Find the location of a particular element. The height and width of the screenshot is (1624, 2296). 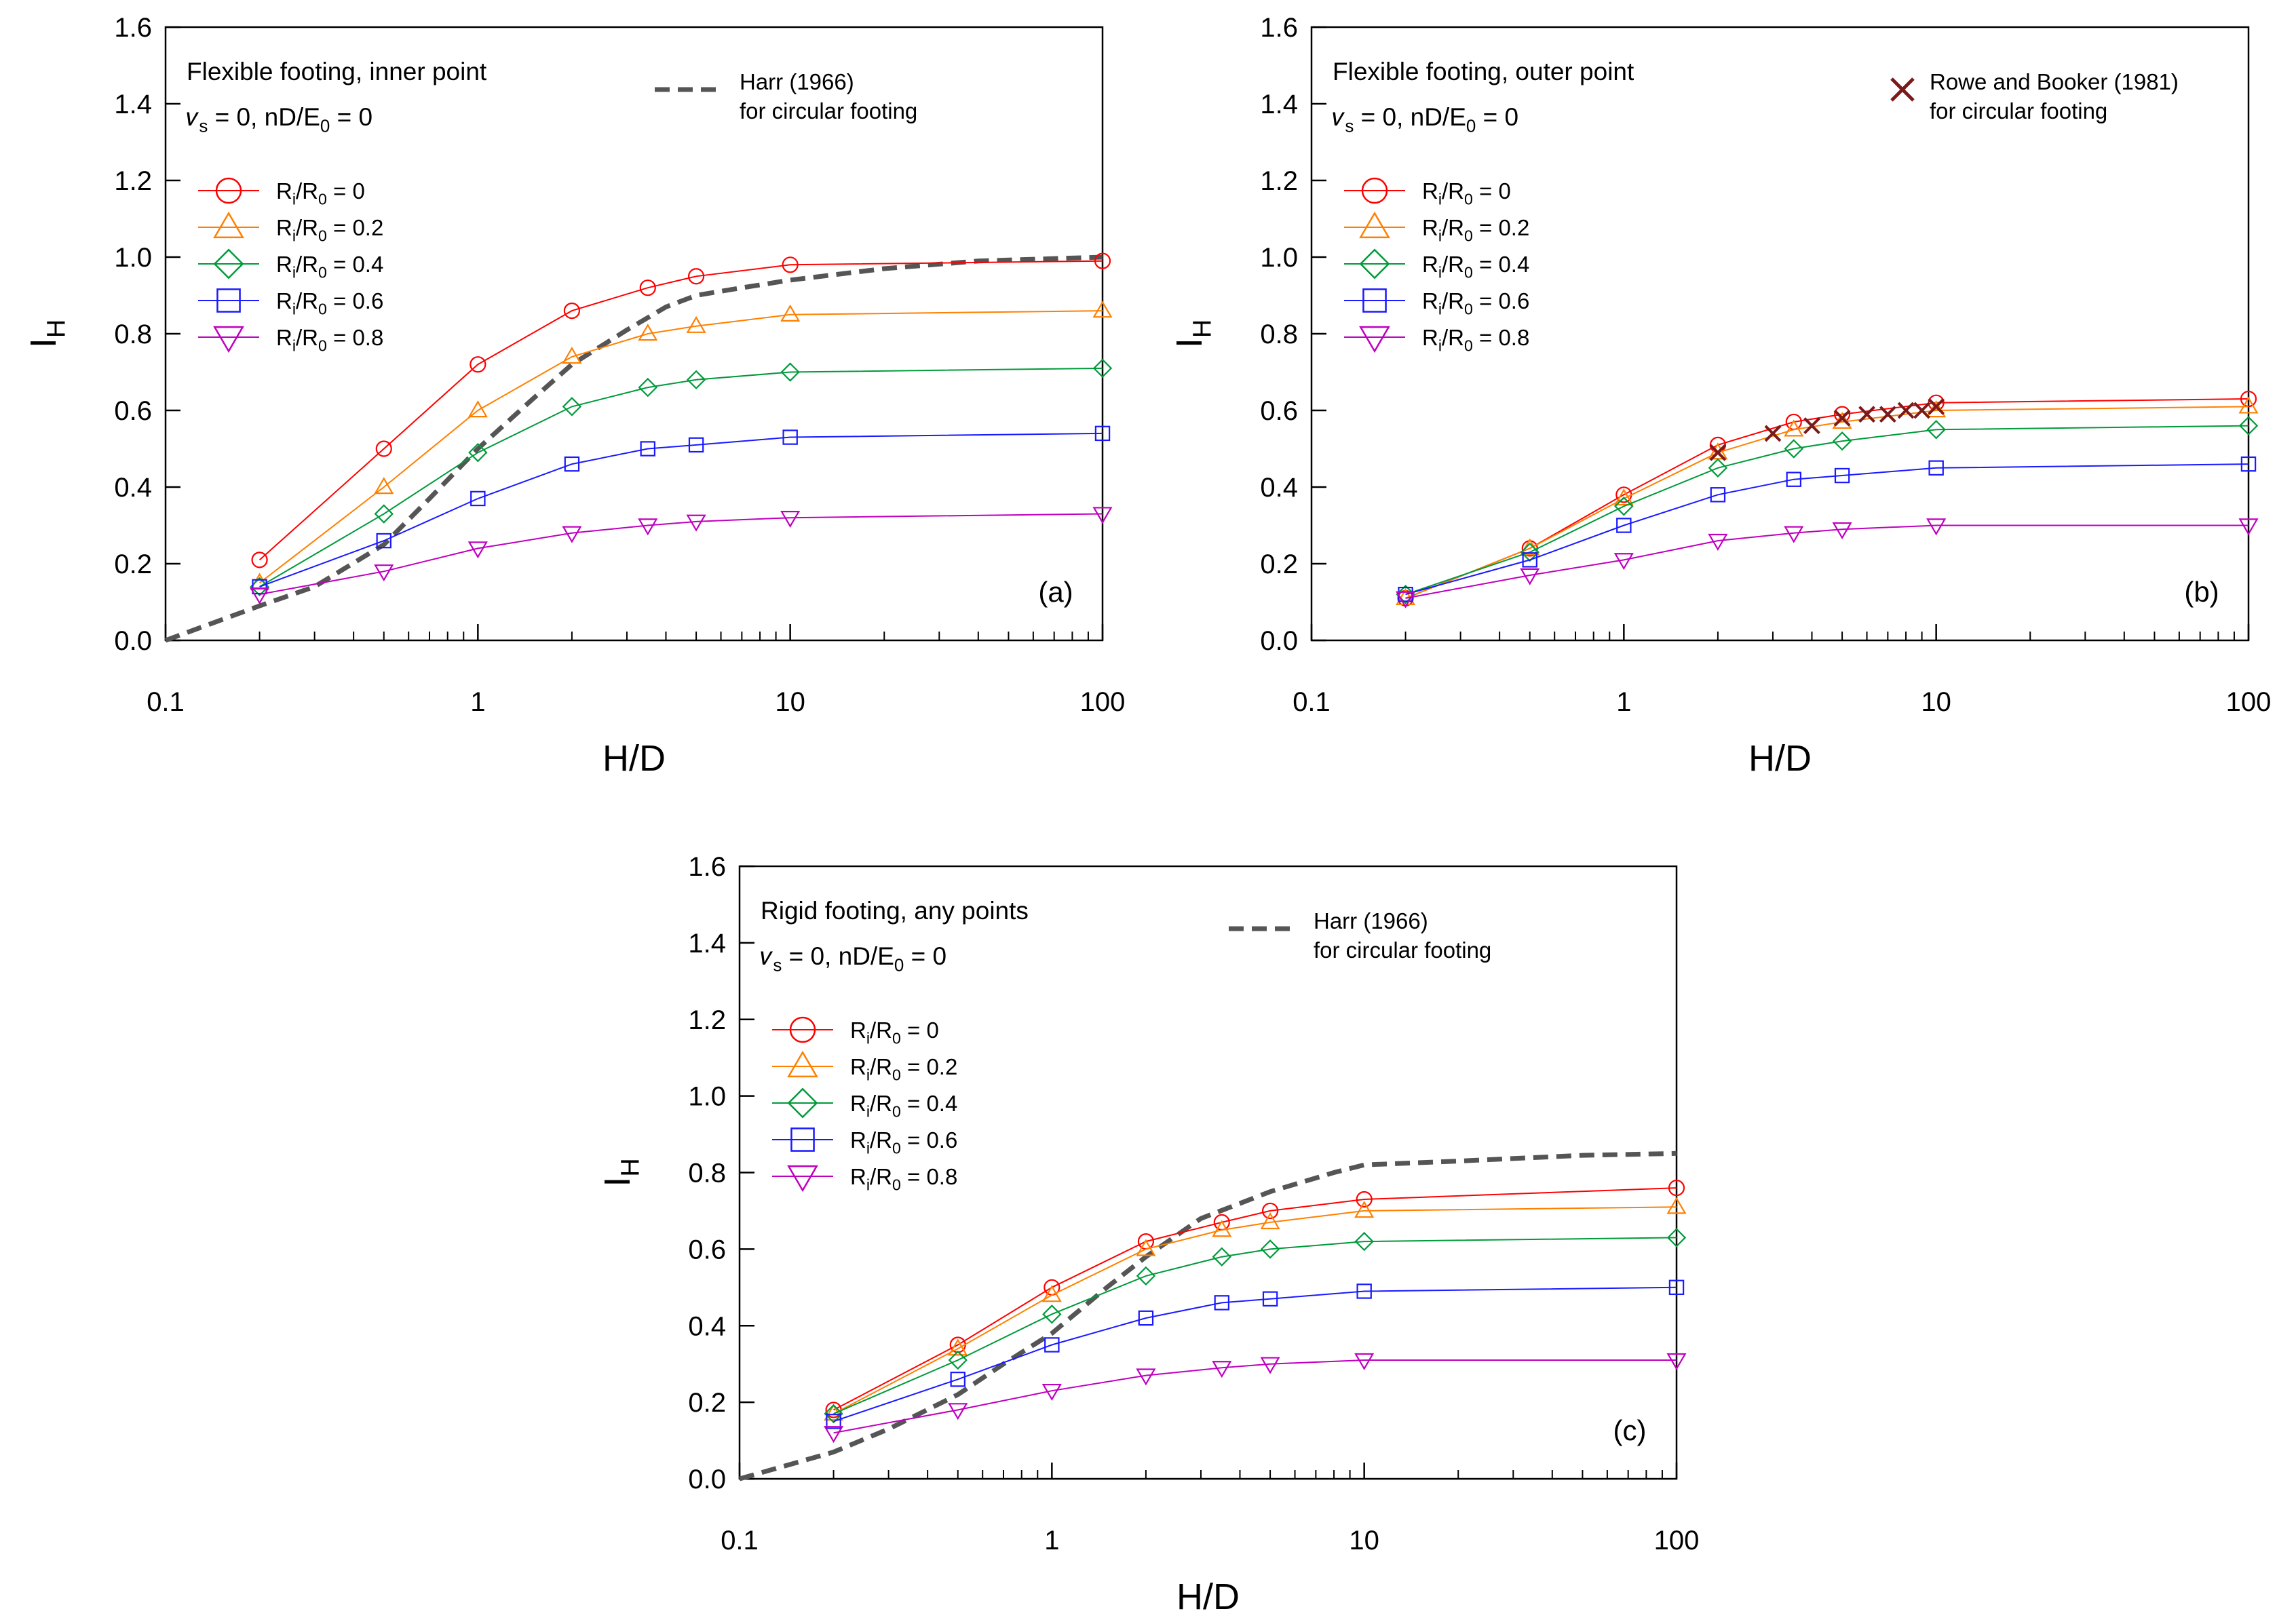

legend-item: Ri/R0 = 0.8 is located at coordinates (1436, 339).